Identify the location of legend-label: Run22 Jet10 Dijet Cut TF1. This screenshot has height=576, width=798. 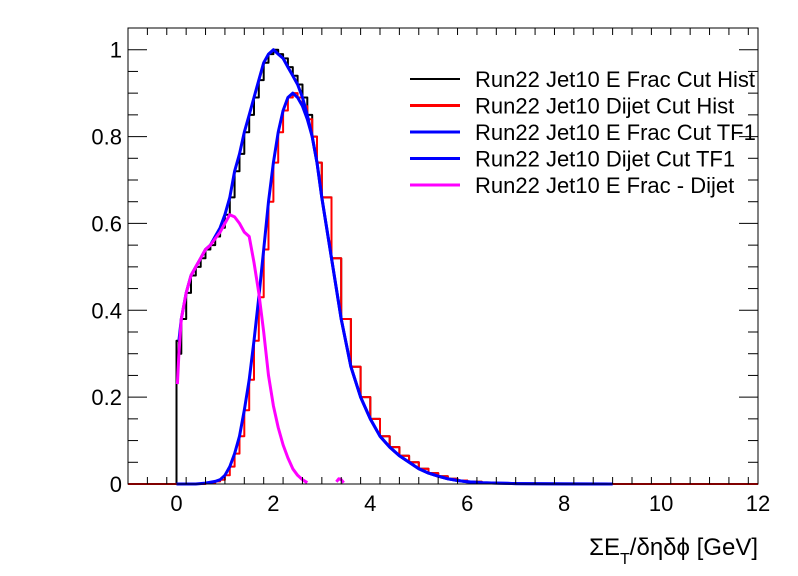
(605, 159).